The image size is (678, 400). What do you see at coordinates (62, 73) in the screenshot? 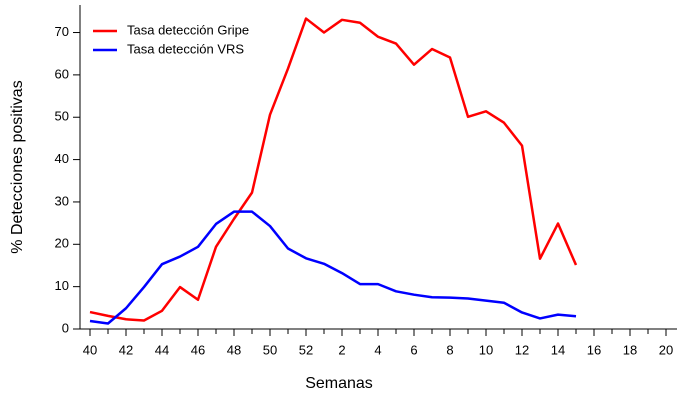
I see `y-tick-label: 60` at bounding box center [62, 73].